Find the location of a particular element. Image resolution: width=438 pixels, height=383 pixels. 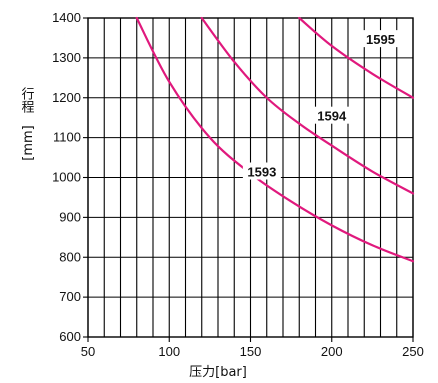

y-axis-unit: [mm] is located at coordinates (28, 142).